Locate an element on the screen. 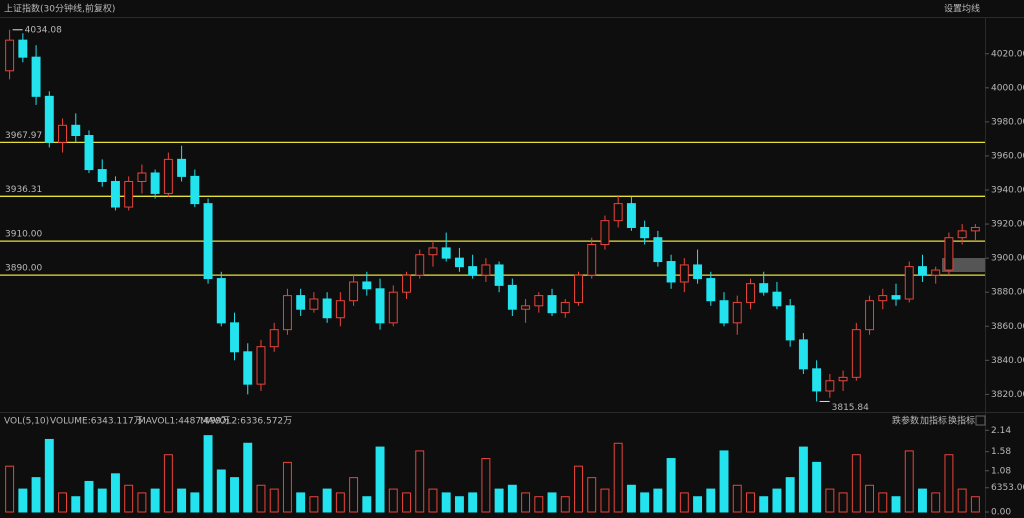 The height and width of the screenshot is (518, 1024). y-tick-label: 3820.00 is located at coordinates (1007, 395).